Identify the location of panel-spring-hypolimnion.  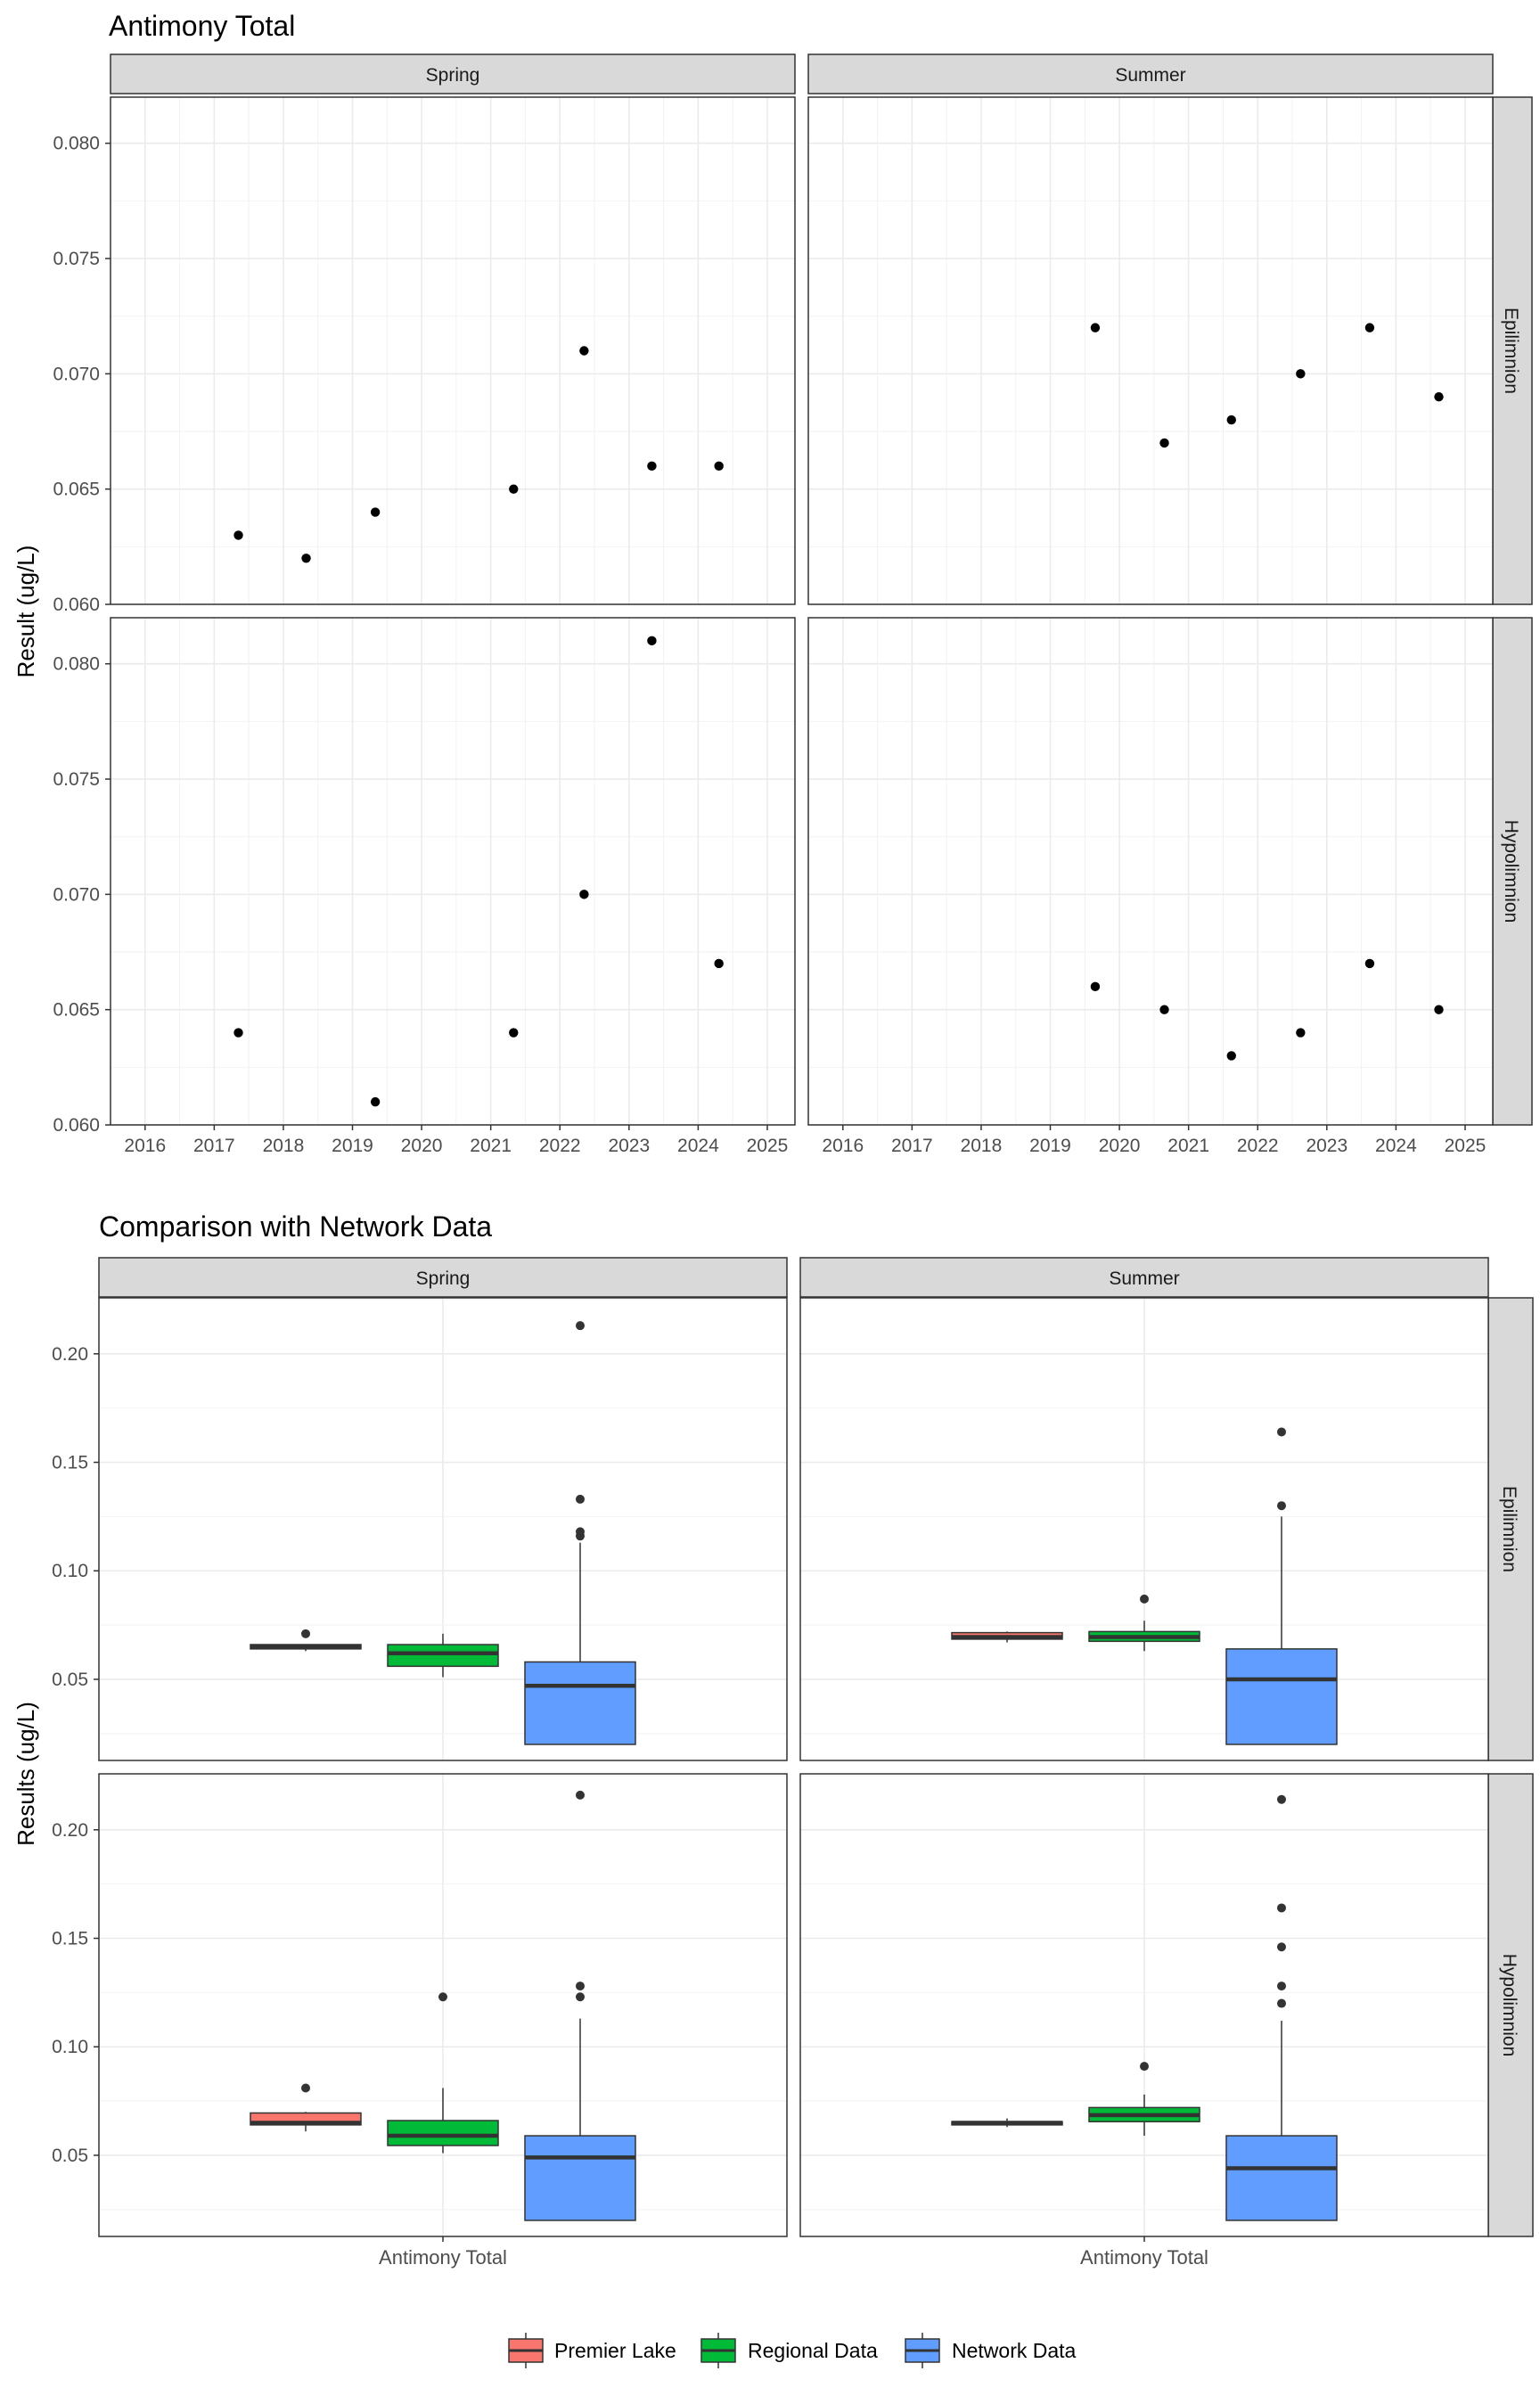
(453, 871).